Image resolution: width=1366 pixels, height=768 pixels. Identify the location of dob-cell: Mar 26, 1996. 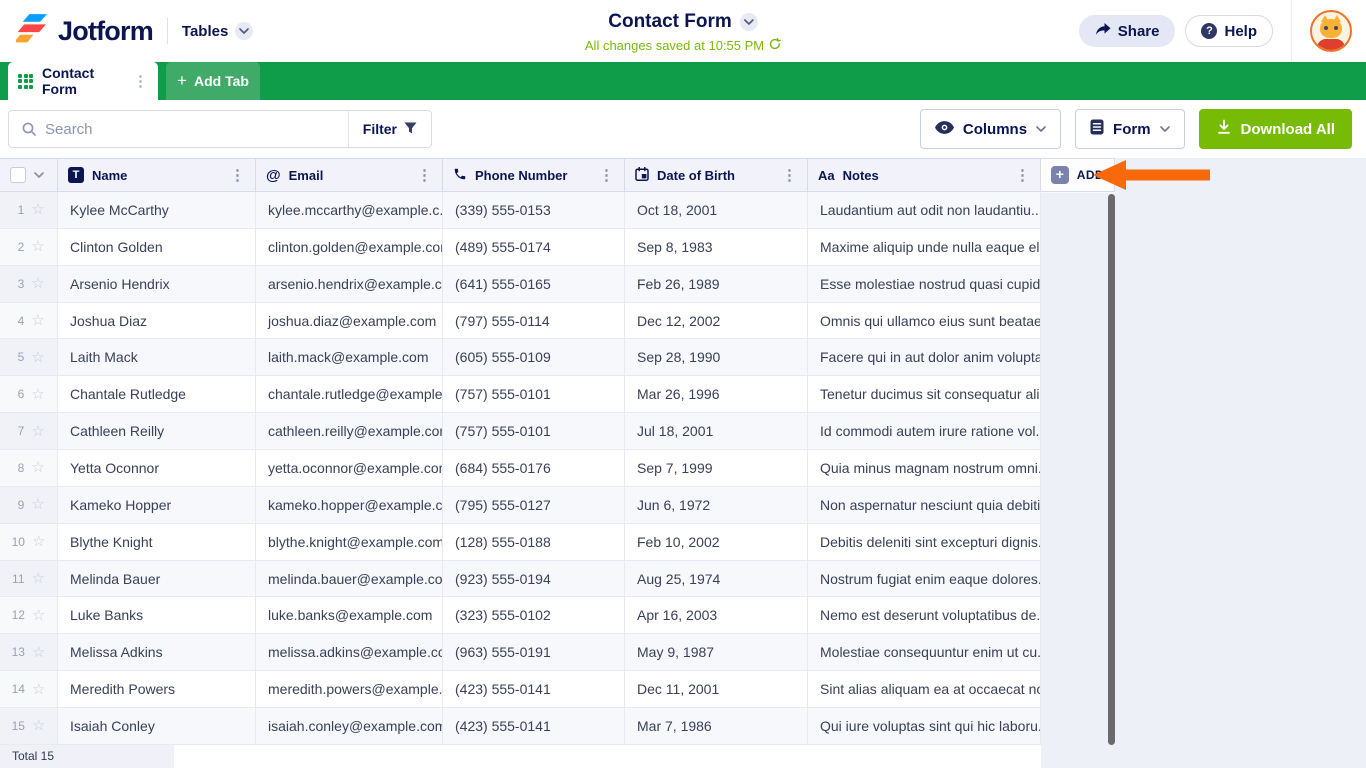
(716, 395).